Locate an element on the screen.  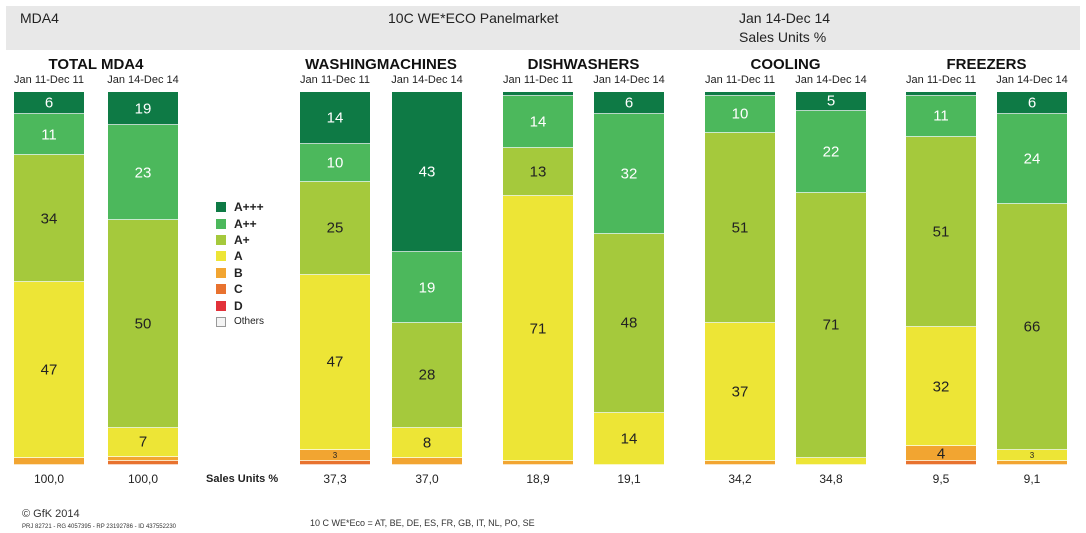
total-label: 9,1 is located at coordinates (1032, 479).